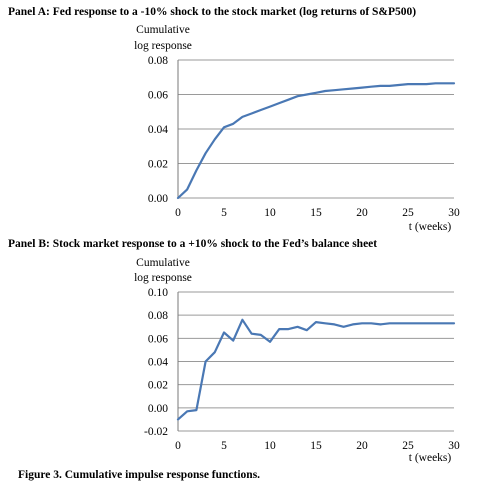  What do you see at coordinates (158, 363) in the screenshot?
I see `panel-b-y-tick-label: 0.04` at bounding box center [158, 363].